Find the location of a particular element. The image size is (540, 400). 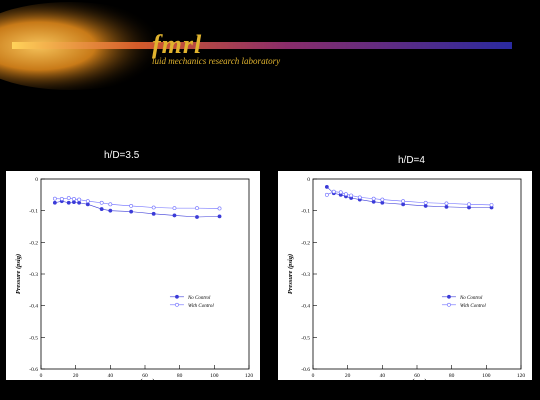

logo-subtitle: luid mechanics research laboratory is located at coordinates (216, 61).